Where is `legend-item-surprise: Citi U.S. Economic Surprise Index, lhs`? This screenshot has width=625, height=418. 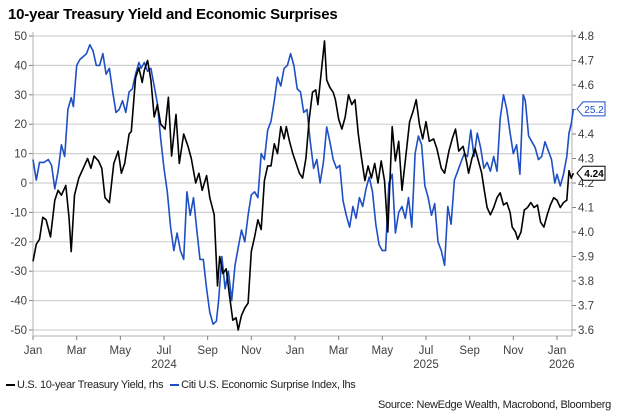
legend-item-surprise: Citi U.S. Economic Surprise Index, lhs is located at coordinates (263, 385).